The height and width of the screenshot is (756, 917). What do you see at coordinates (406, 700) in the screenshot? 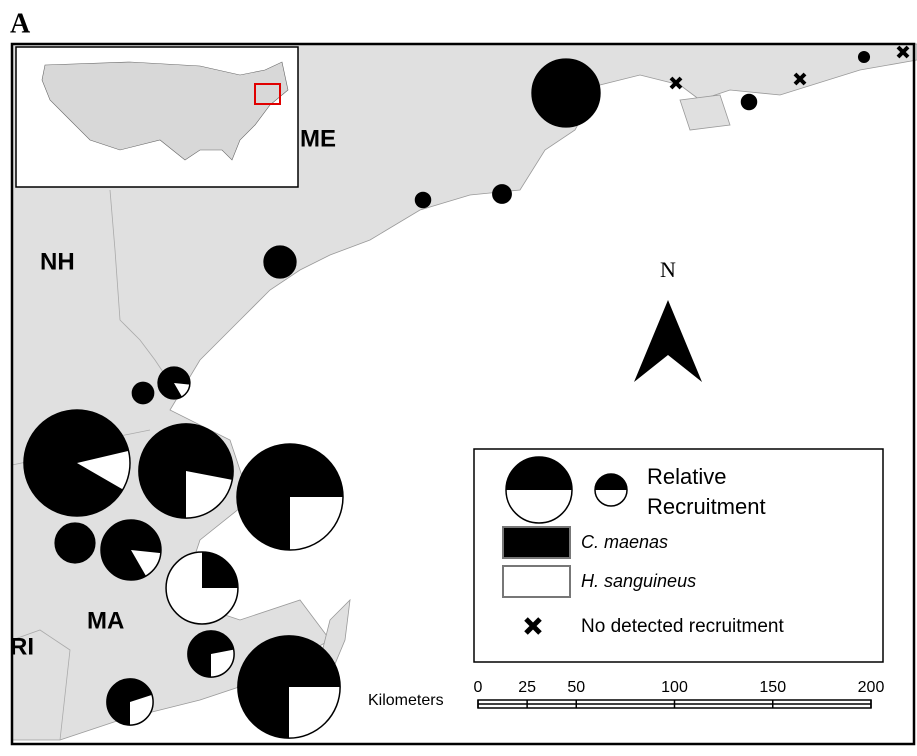
I see `scale-label: Kilometers` at bounding box center [406, 700].